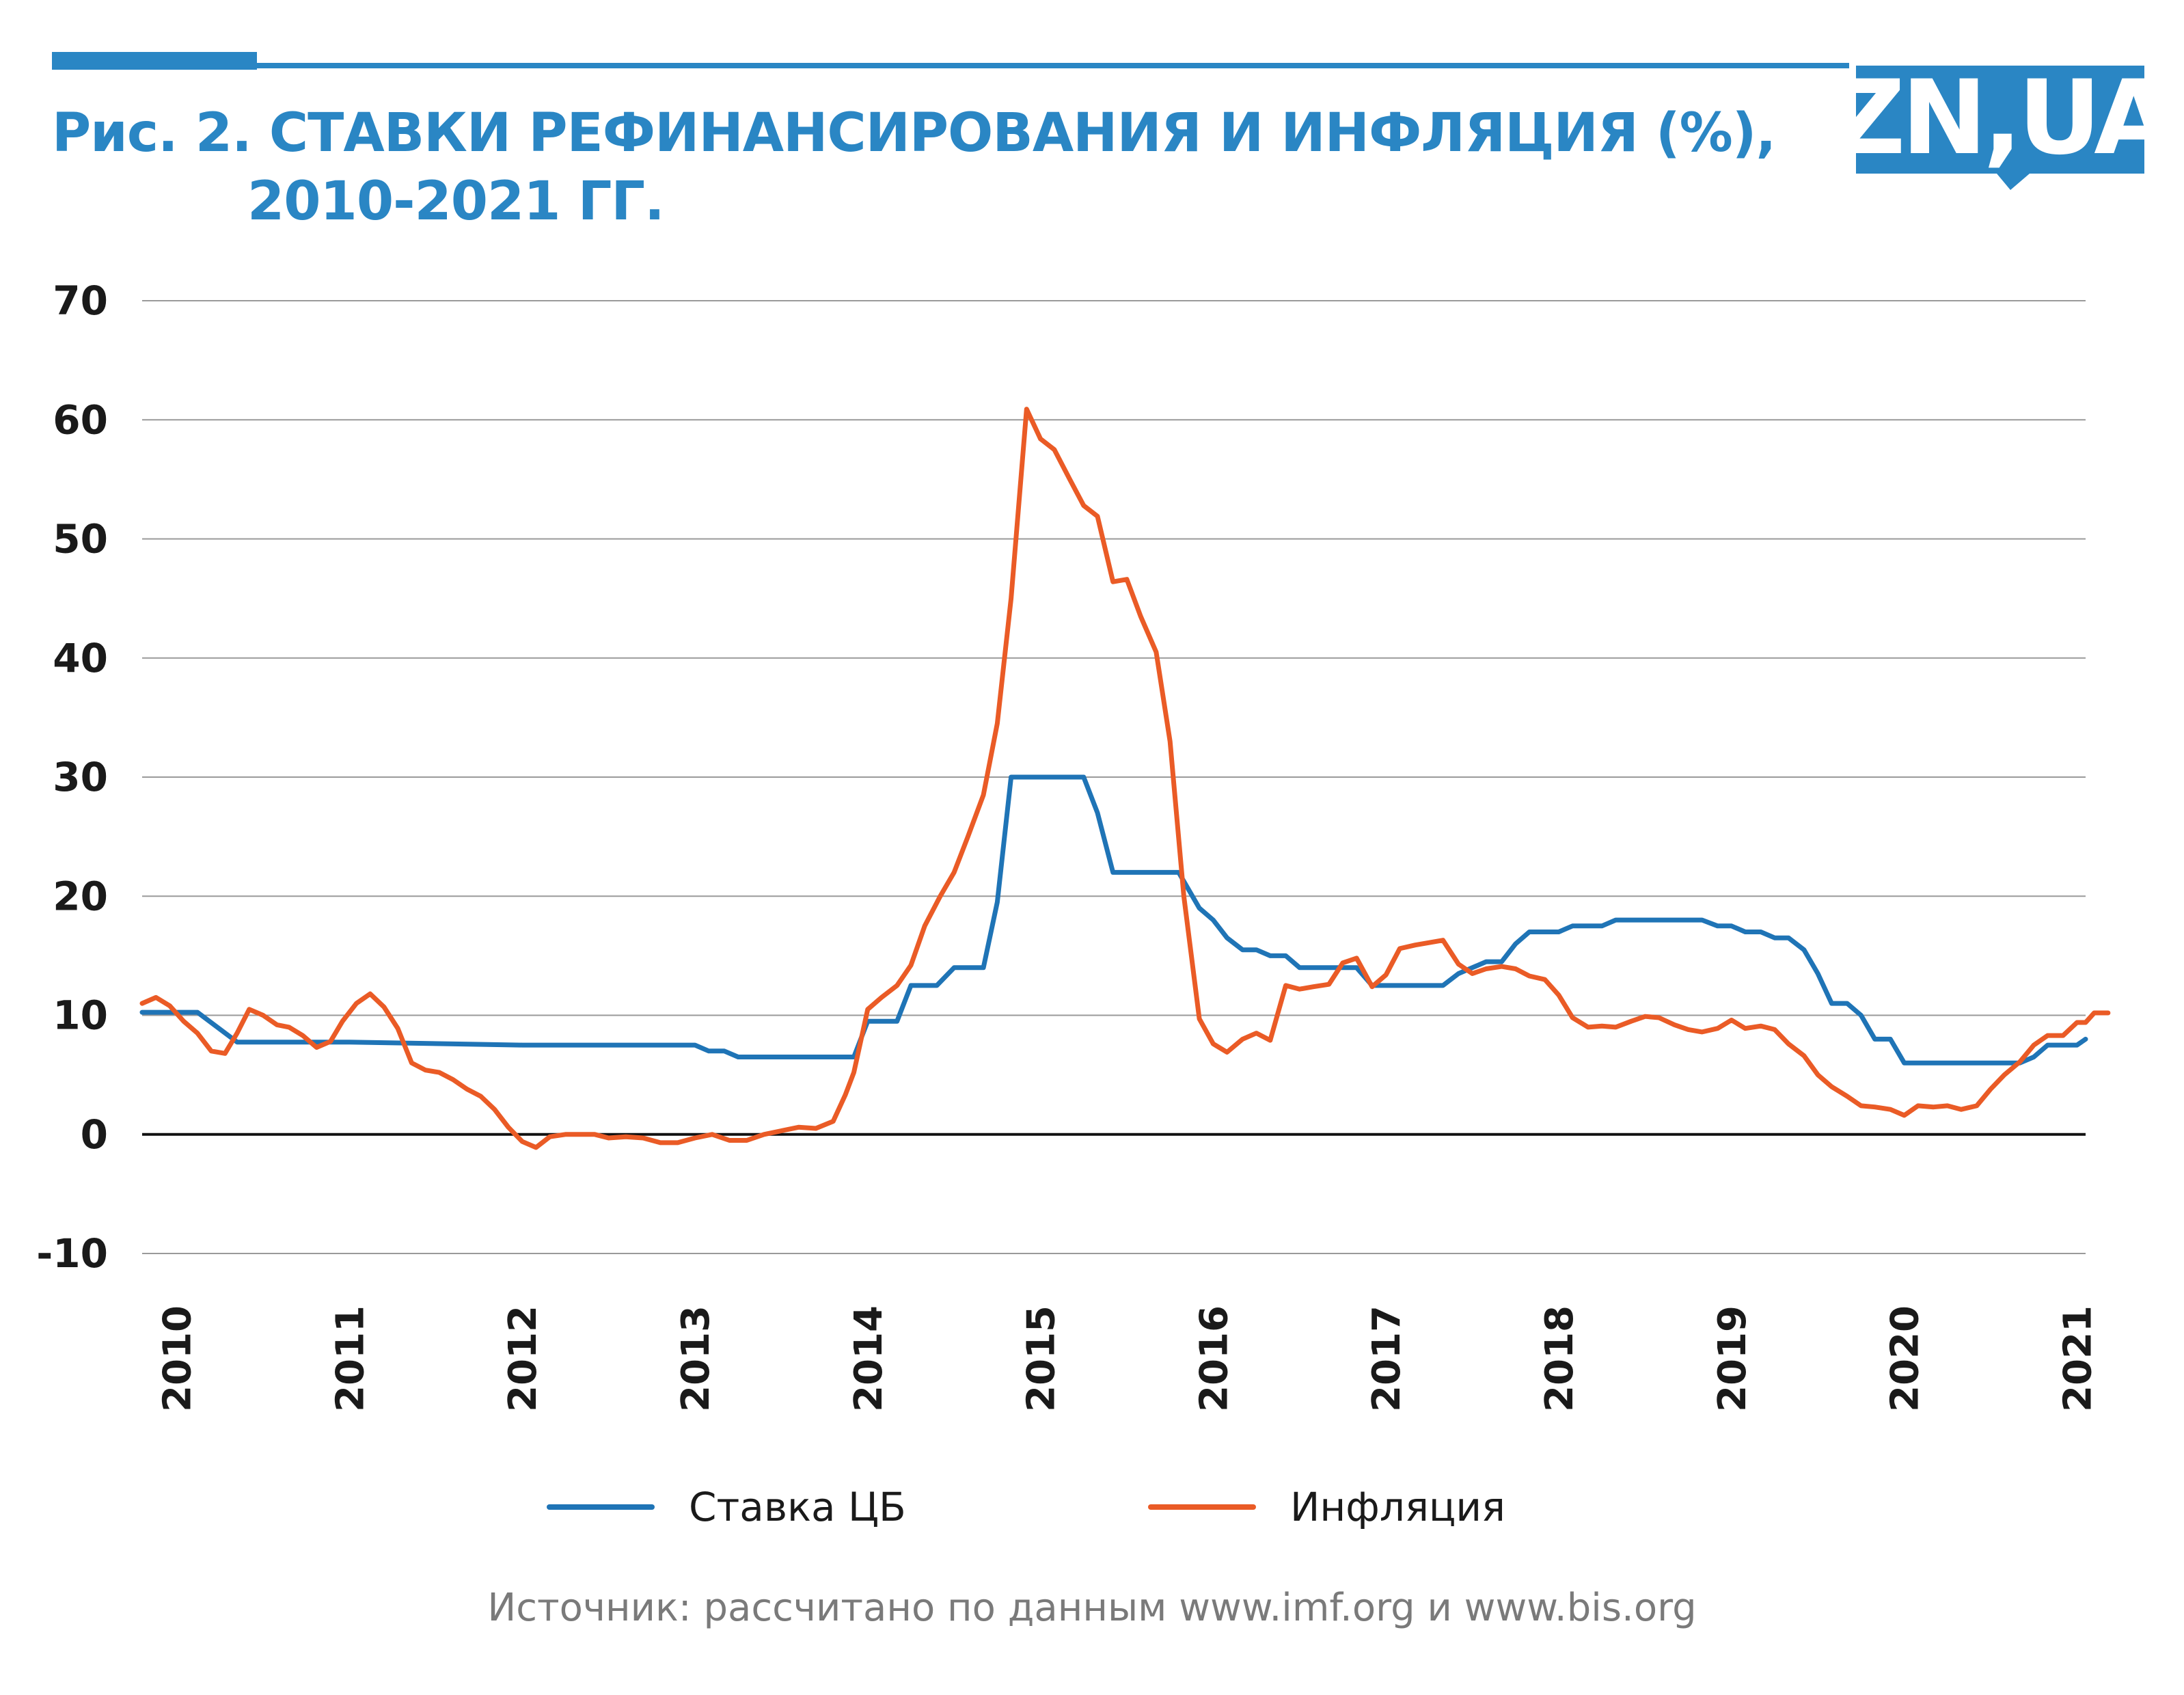 This screenshot has height=1695, width=2184. I want to click on x-tick-label: 2020, so click(1905, 1358).